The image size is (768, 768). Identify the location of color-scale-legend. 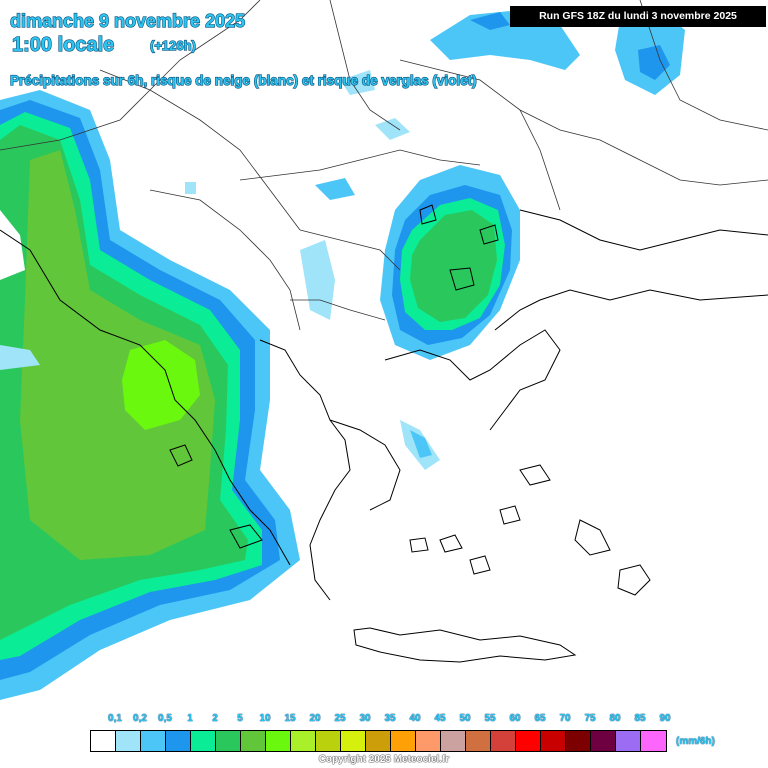
(378, 741).